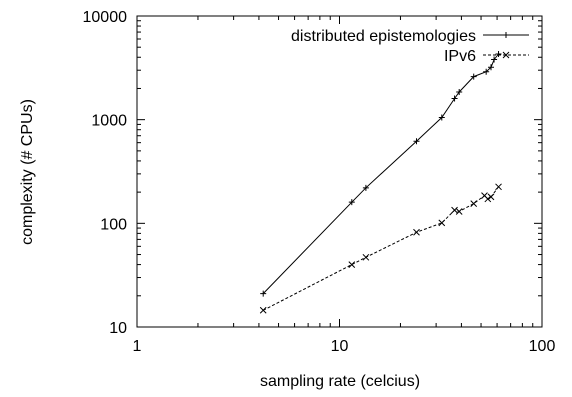 The height and width of the screenshot is (397, 572). What do you see at coordinates (340, 381) in the screenshot?
I see `x-axis-label: sampling rate (celcius)` at bounding box center [340, 381].